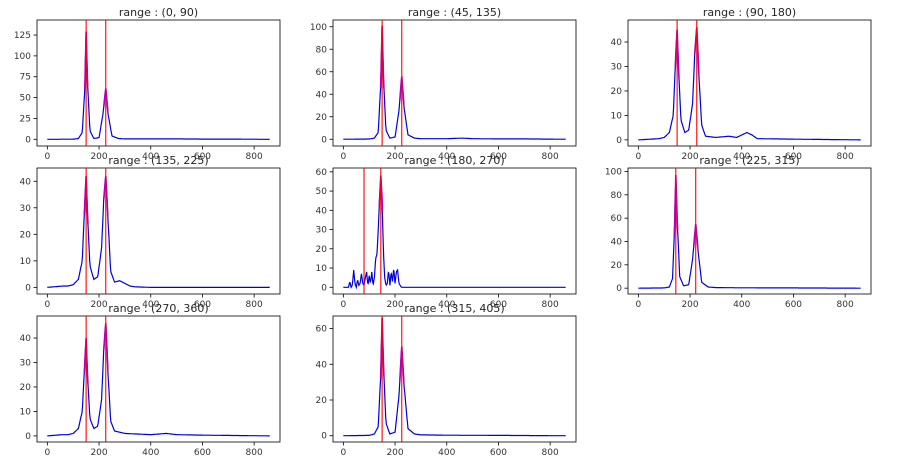 The width and height of the screenshot is (902, 466). Describe the element at coordinates (25, 78) in the screenshot. I see `y-tick-label: 75` at that location.